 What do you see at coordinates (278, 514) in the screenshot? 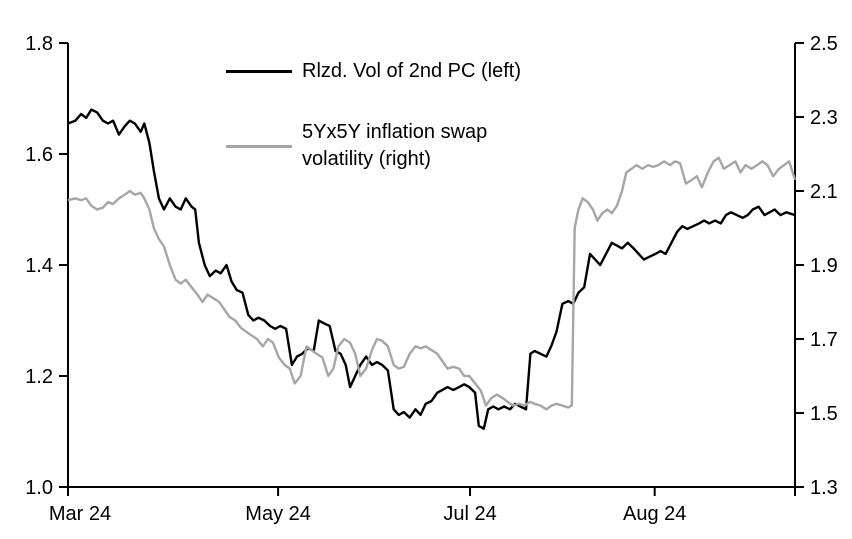
I see `x-axis-tick-label: May 24` at bounding box center [278, 514].